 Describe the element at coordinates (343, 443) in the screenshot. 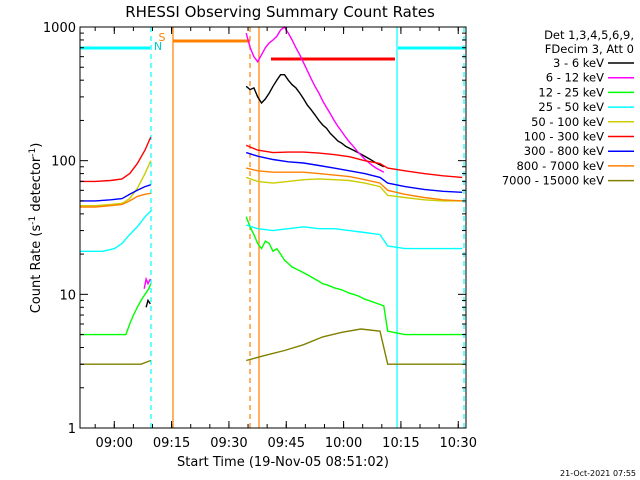

I see `x-tick-label: 10:00` at that location.